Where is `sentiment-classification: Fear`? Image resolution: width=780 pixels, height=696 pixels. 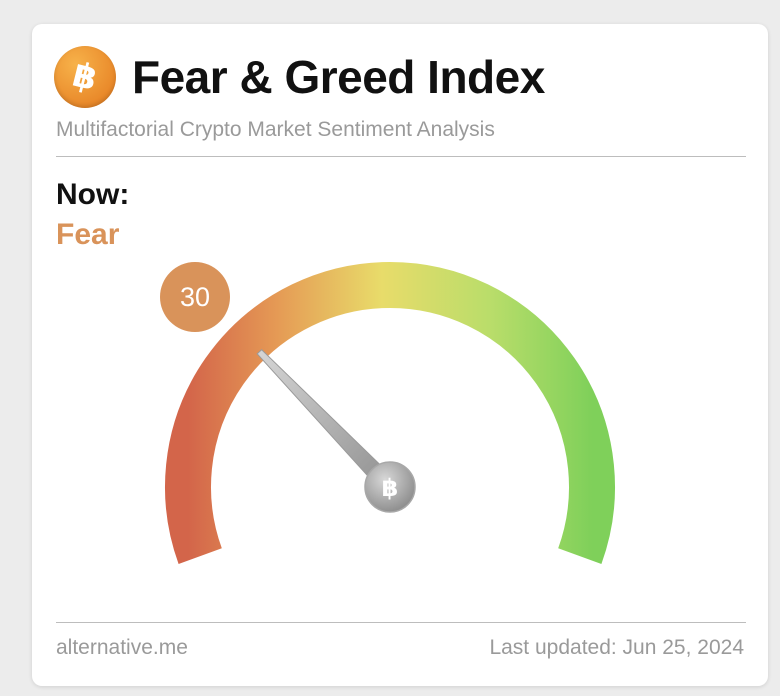
sentiment-classification: Fear is located at coordinates (88, 234).